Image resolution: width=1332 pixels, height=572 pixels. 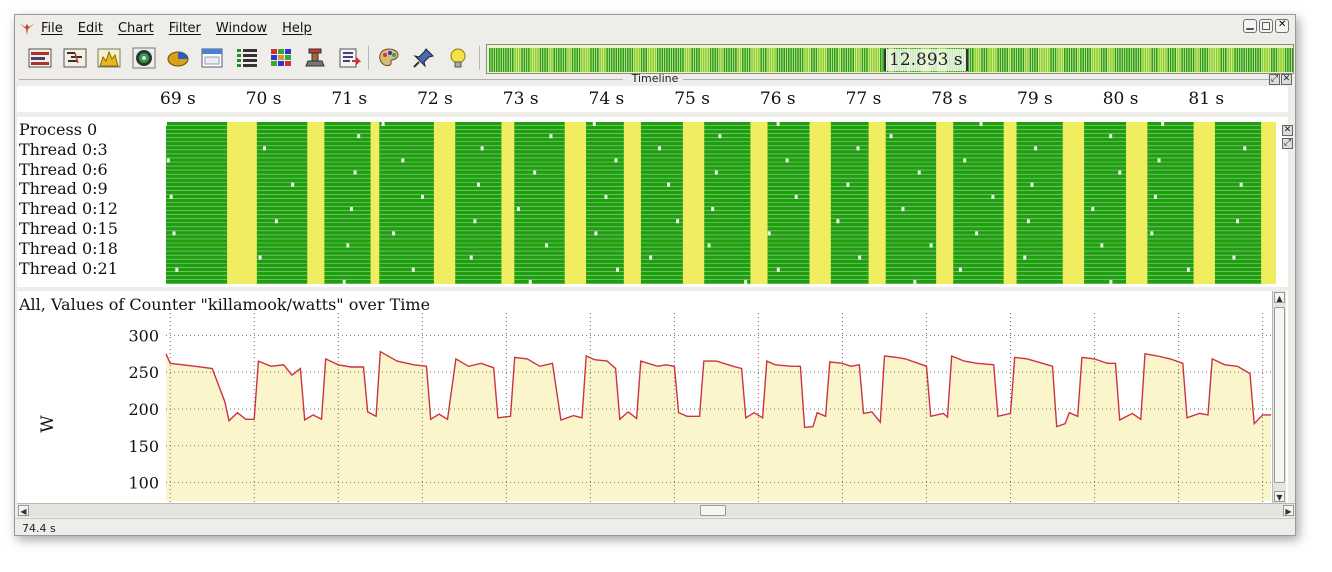 What do you see at coordinates (144, 58) in the screenshot?
I see `disc-icon` at bounding box center [144, 58].